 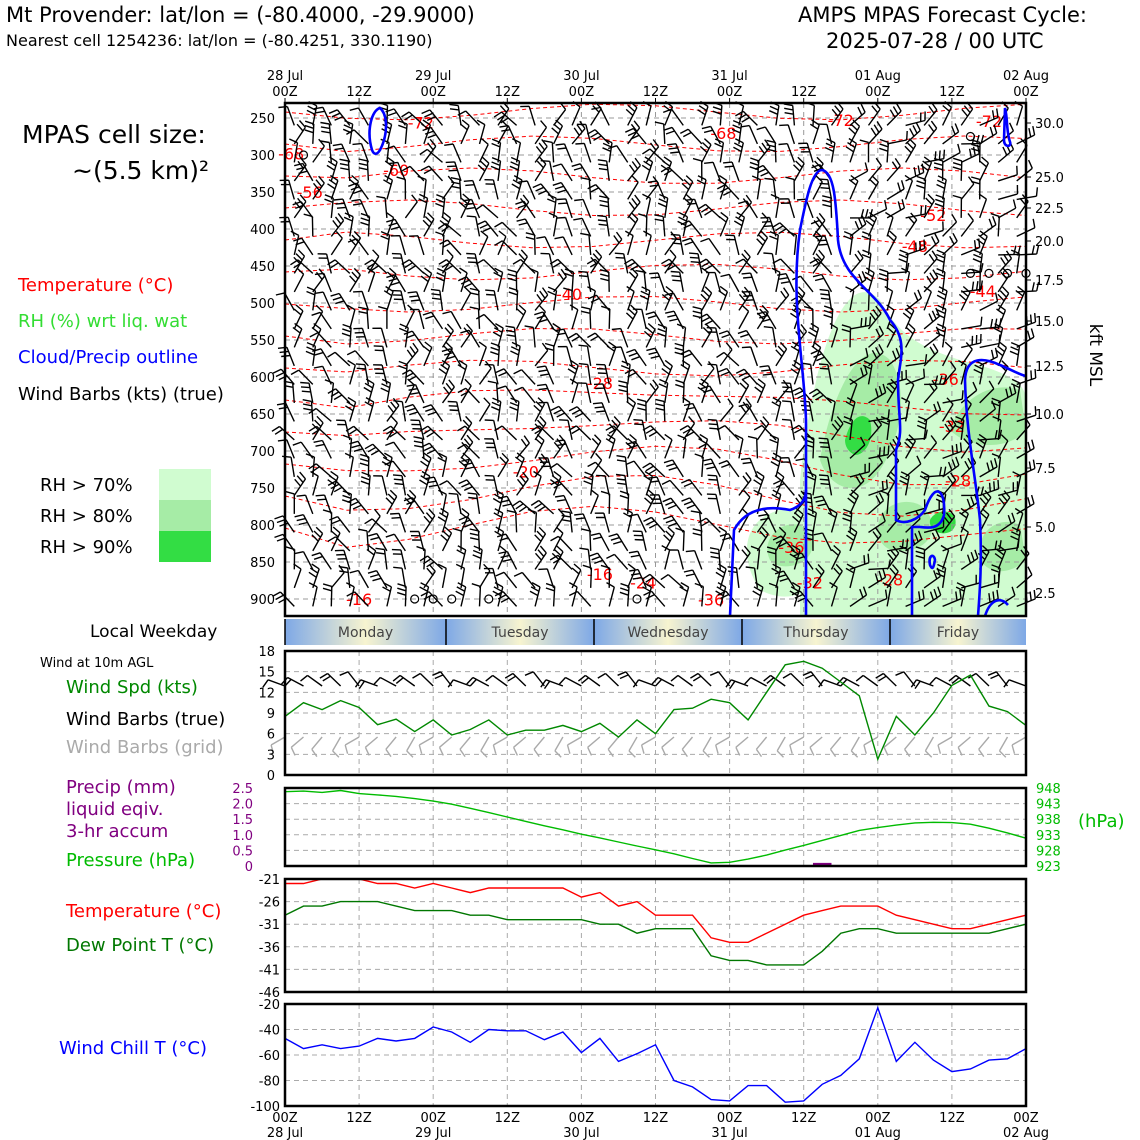 What do you see at coordinates (1048, 805) in the screenshot?
I see `pressure-tick-label: 943` at bounding box center [1048, 805].